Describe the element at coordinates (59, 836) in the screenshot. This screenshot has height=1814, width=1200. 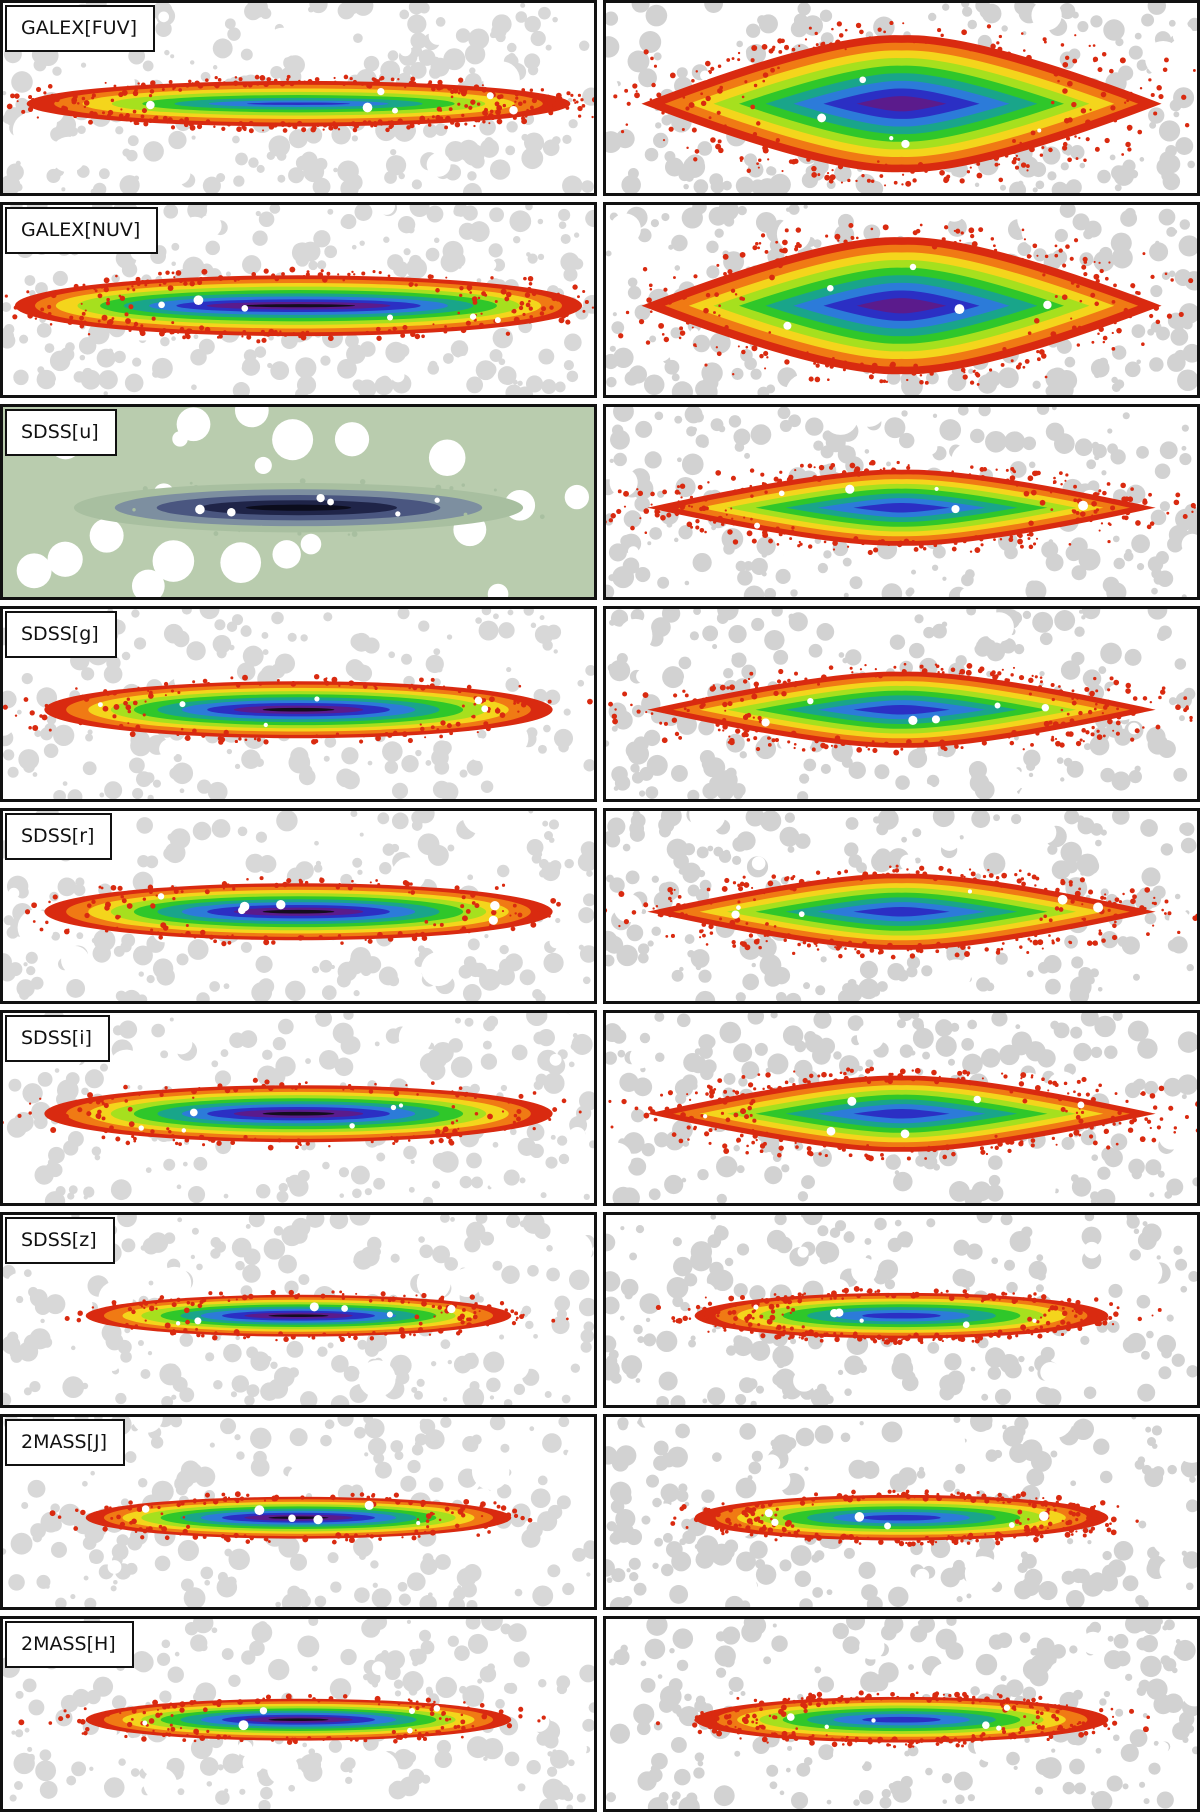
I see `band-label: SDSS[r]` at that location.